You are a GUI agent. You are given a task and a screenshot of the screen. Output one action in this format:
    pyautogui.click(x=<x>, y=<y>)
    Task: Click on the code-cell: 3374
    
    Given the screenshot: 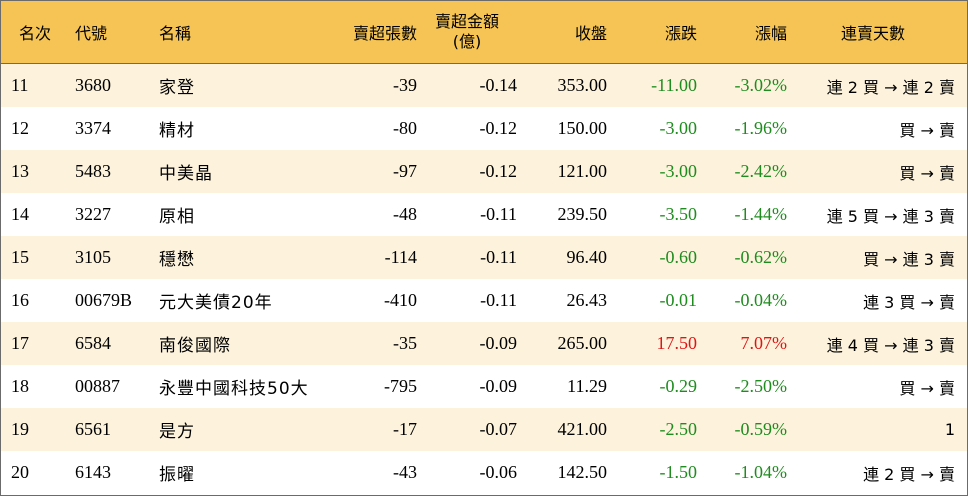 What is the action you would take?
    pyautogui.click(x=93, y=128)
    